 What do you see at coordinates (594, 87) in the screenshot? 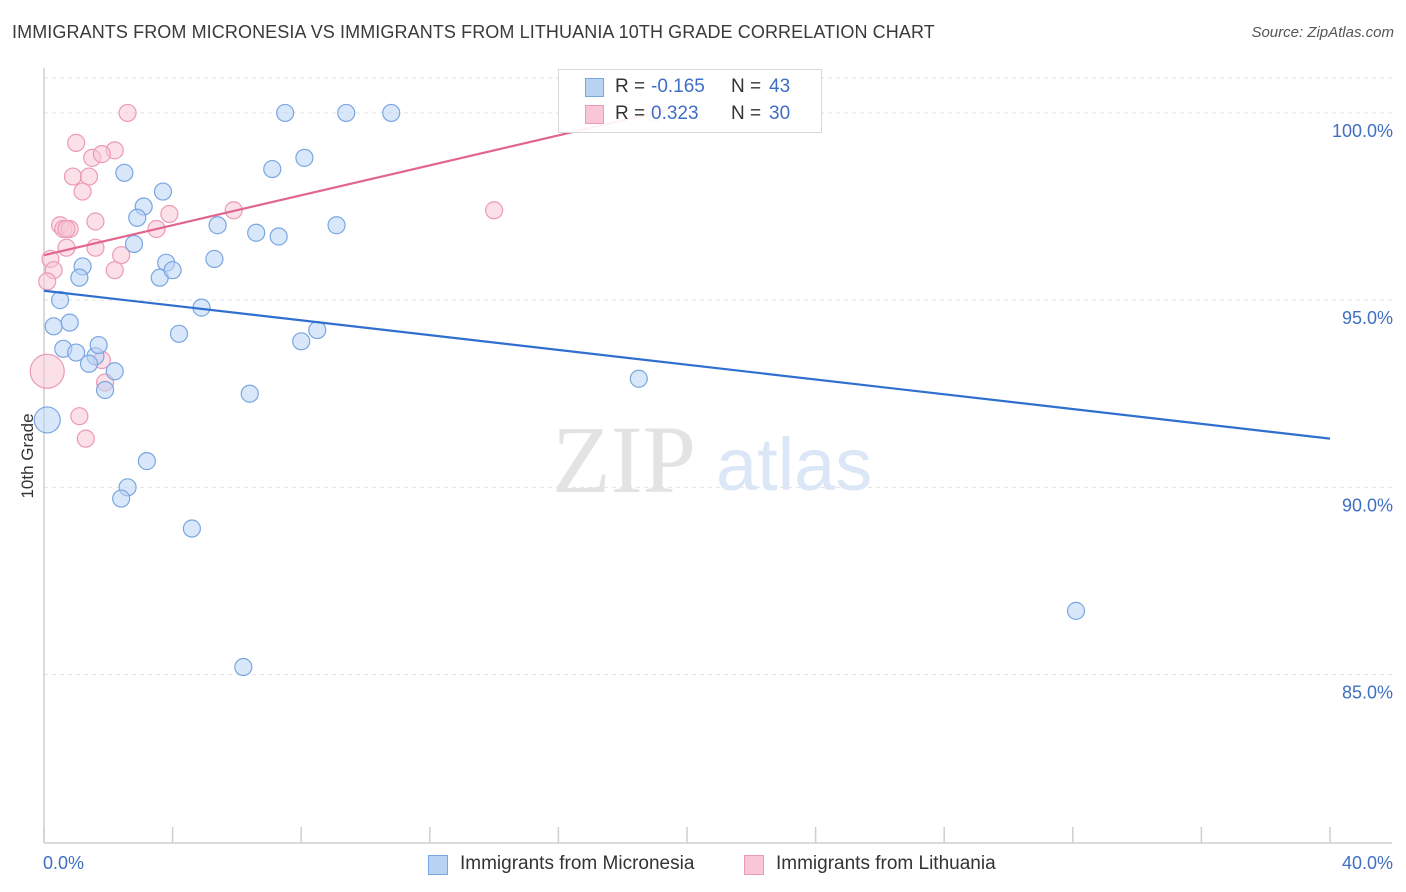
I see `micronesia-swatch` at bounding box center [594, 87].